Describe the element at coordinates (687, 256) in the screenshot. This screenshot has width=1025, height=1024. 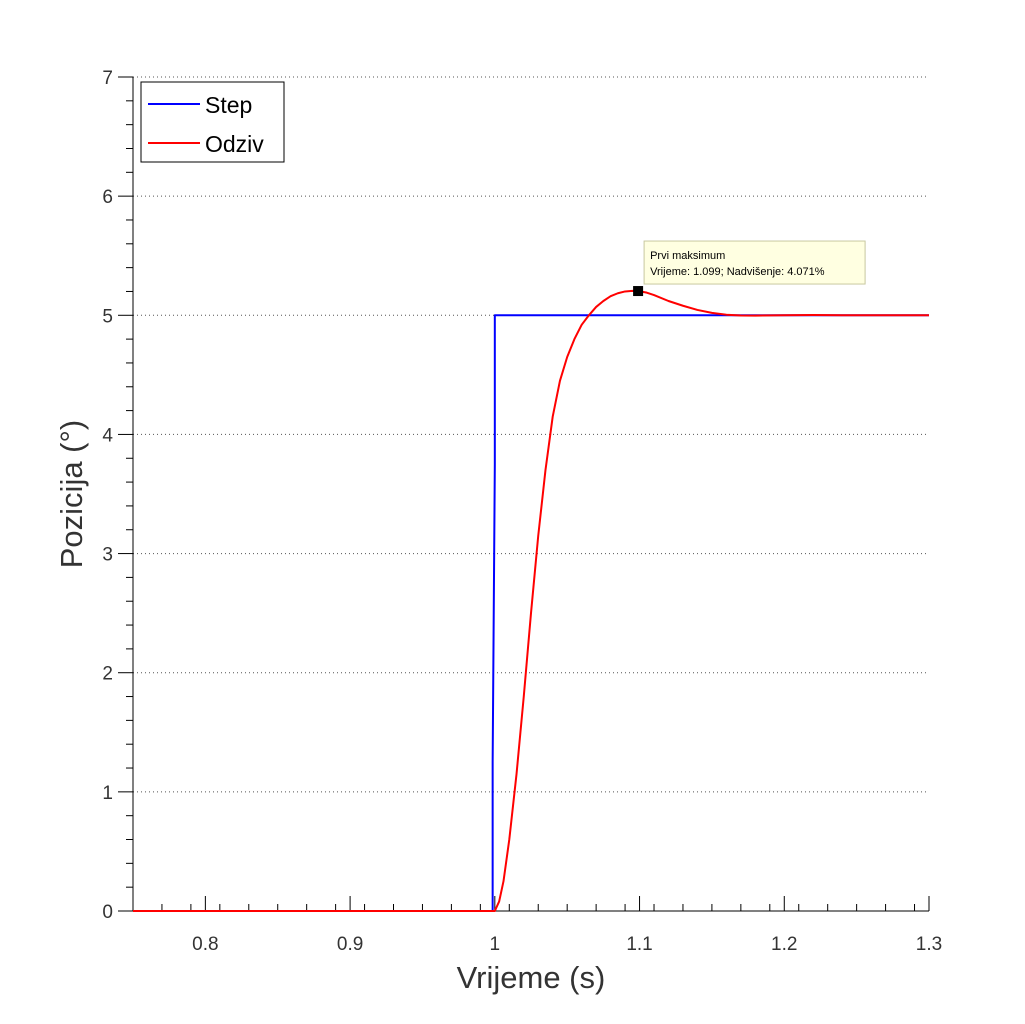
I see `datatip-title: Prvi maksimum` at that location.